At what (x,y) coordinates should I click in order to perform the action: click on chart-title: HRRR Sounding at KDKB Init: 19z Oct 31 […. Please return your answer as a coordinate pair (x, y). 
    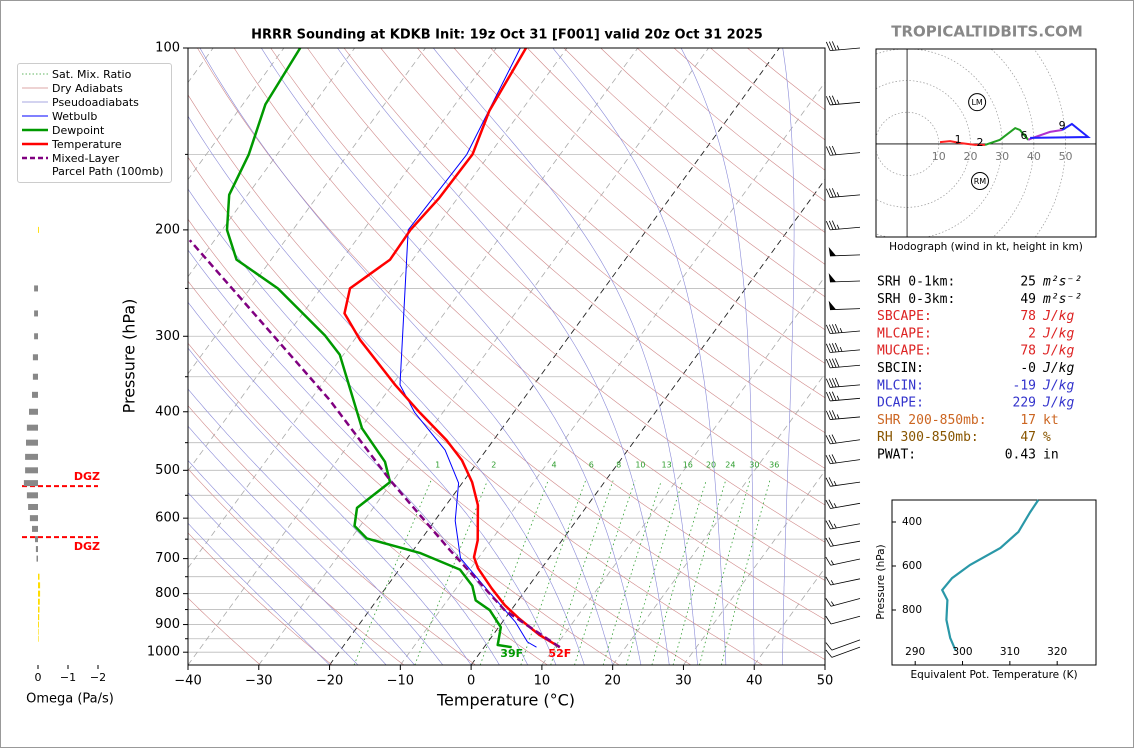
    Looking at the image, I should click on (507, 35).